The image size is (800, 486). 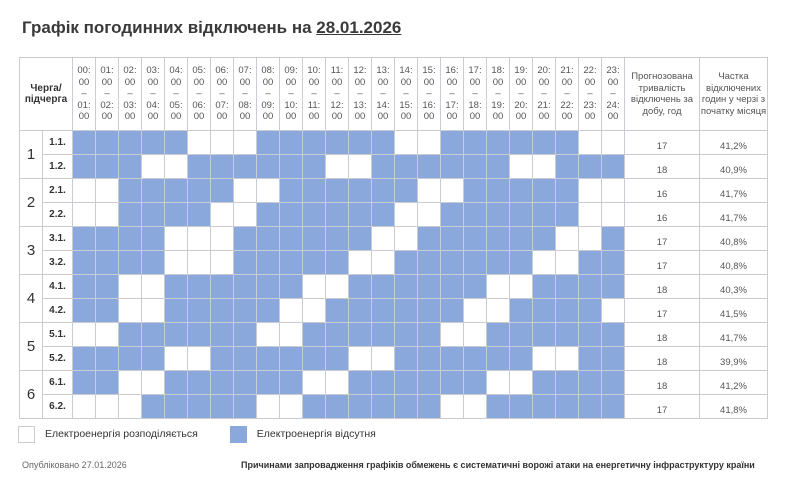 What do you see at coordinates (31, 202) in the screenshot?
I see `queue-label: 2` at bounding box center [31, 202].